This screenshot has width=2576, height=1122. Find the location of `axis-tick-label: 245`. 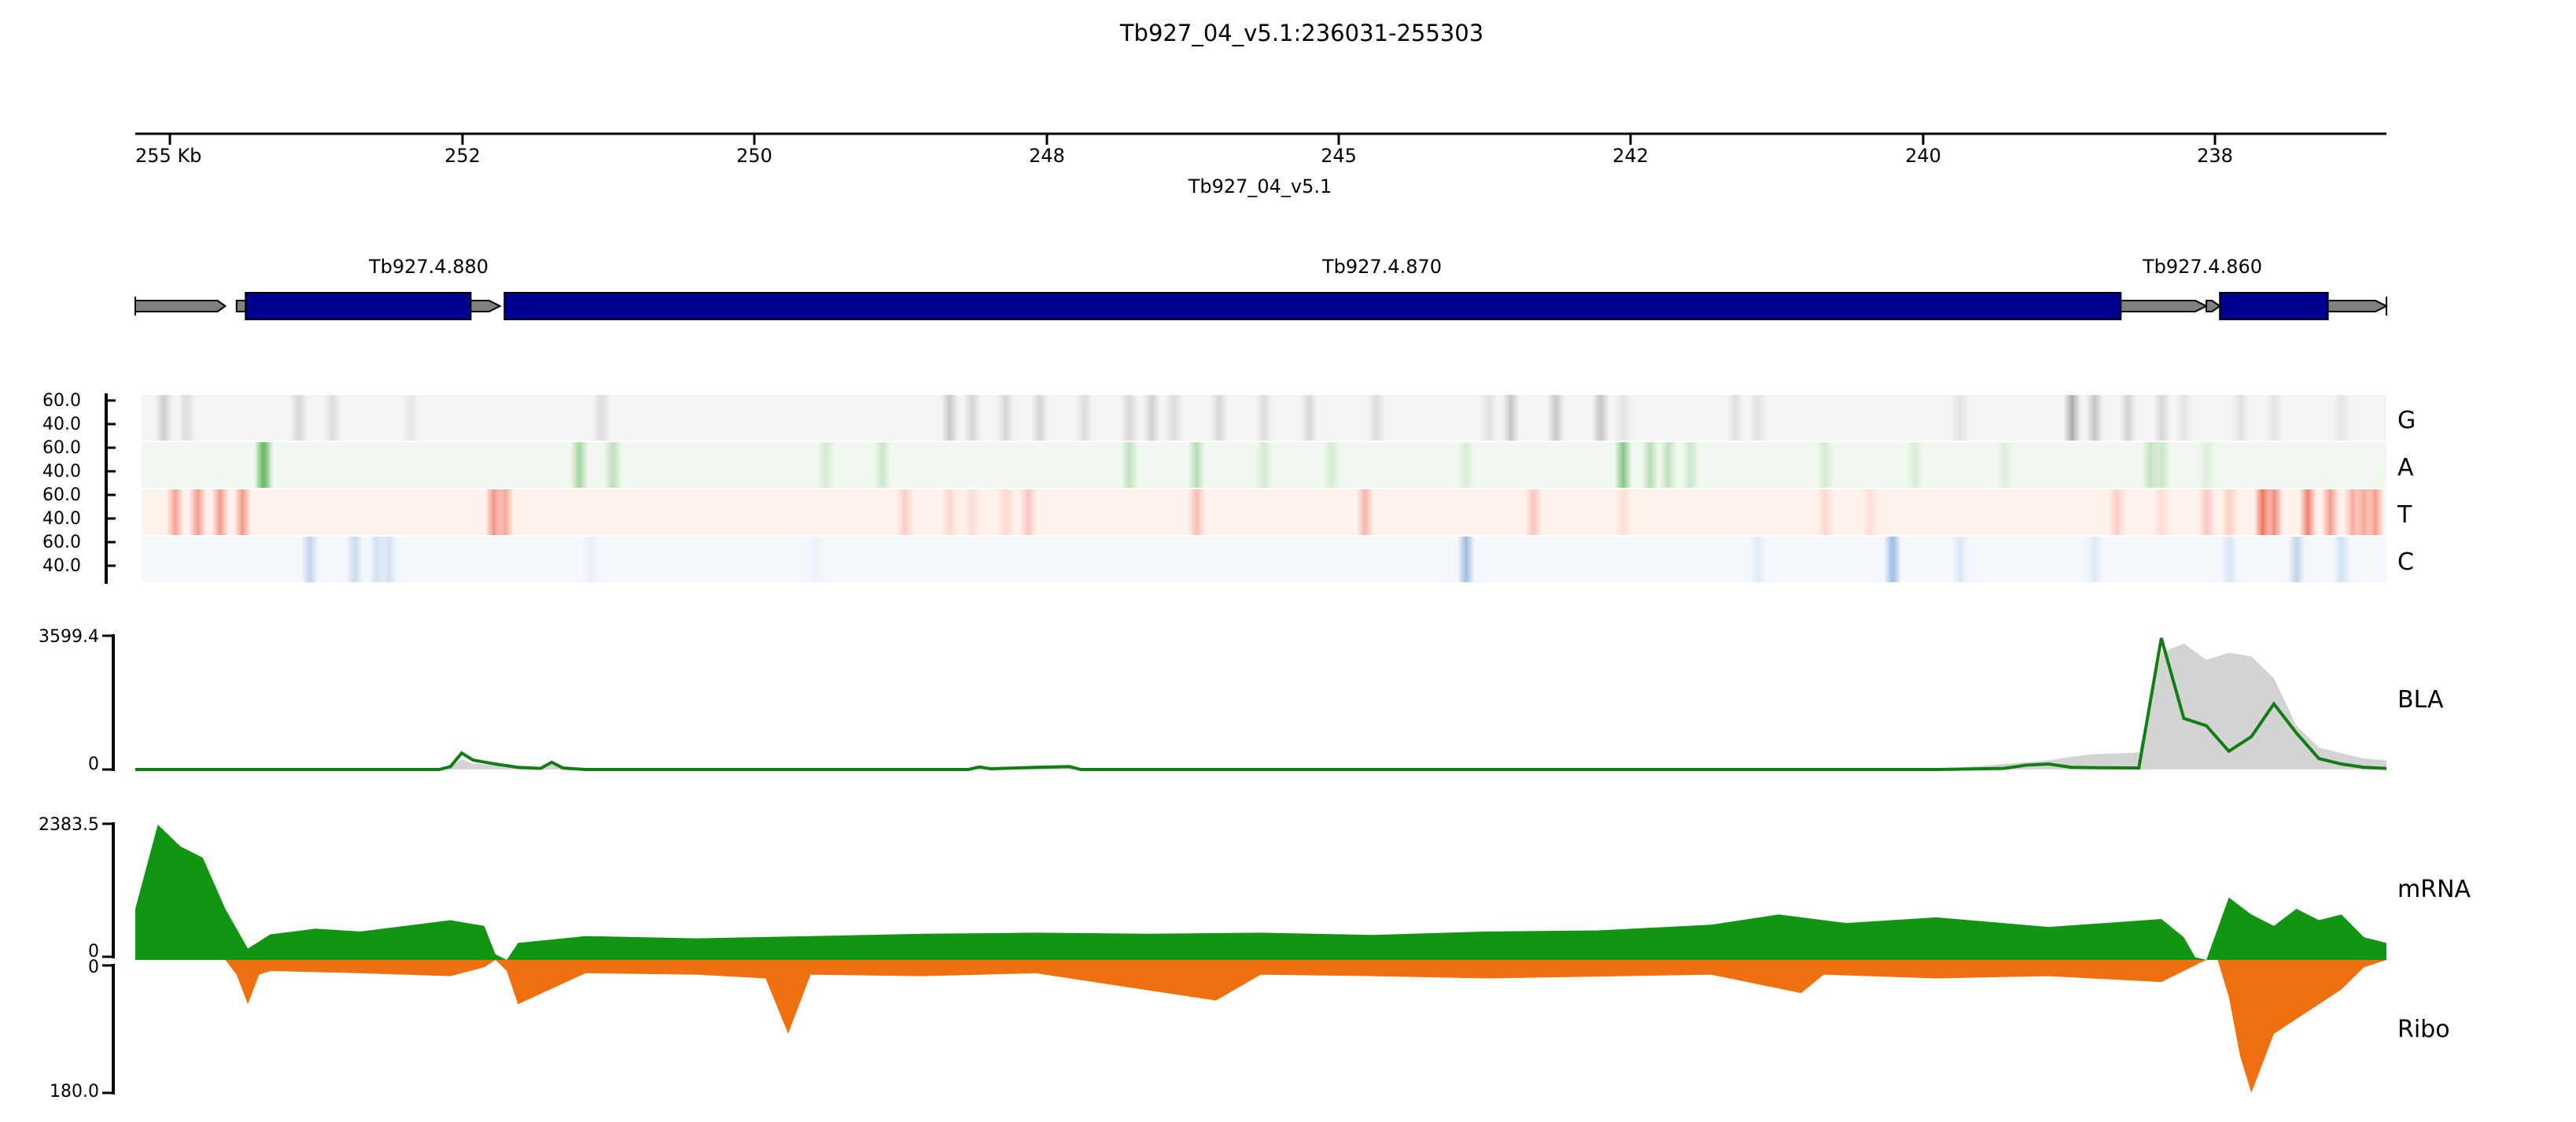

axis-tick-label: 245 is located at coordinates (1339, 156).